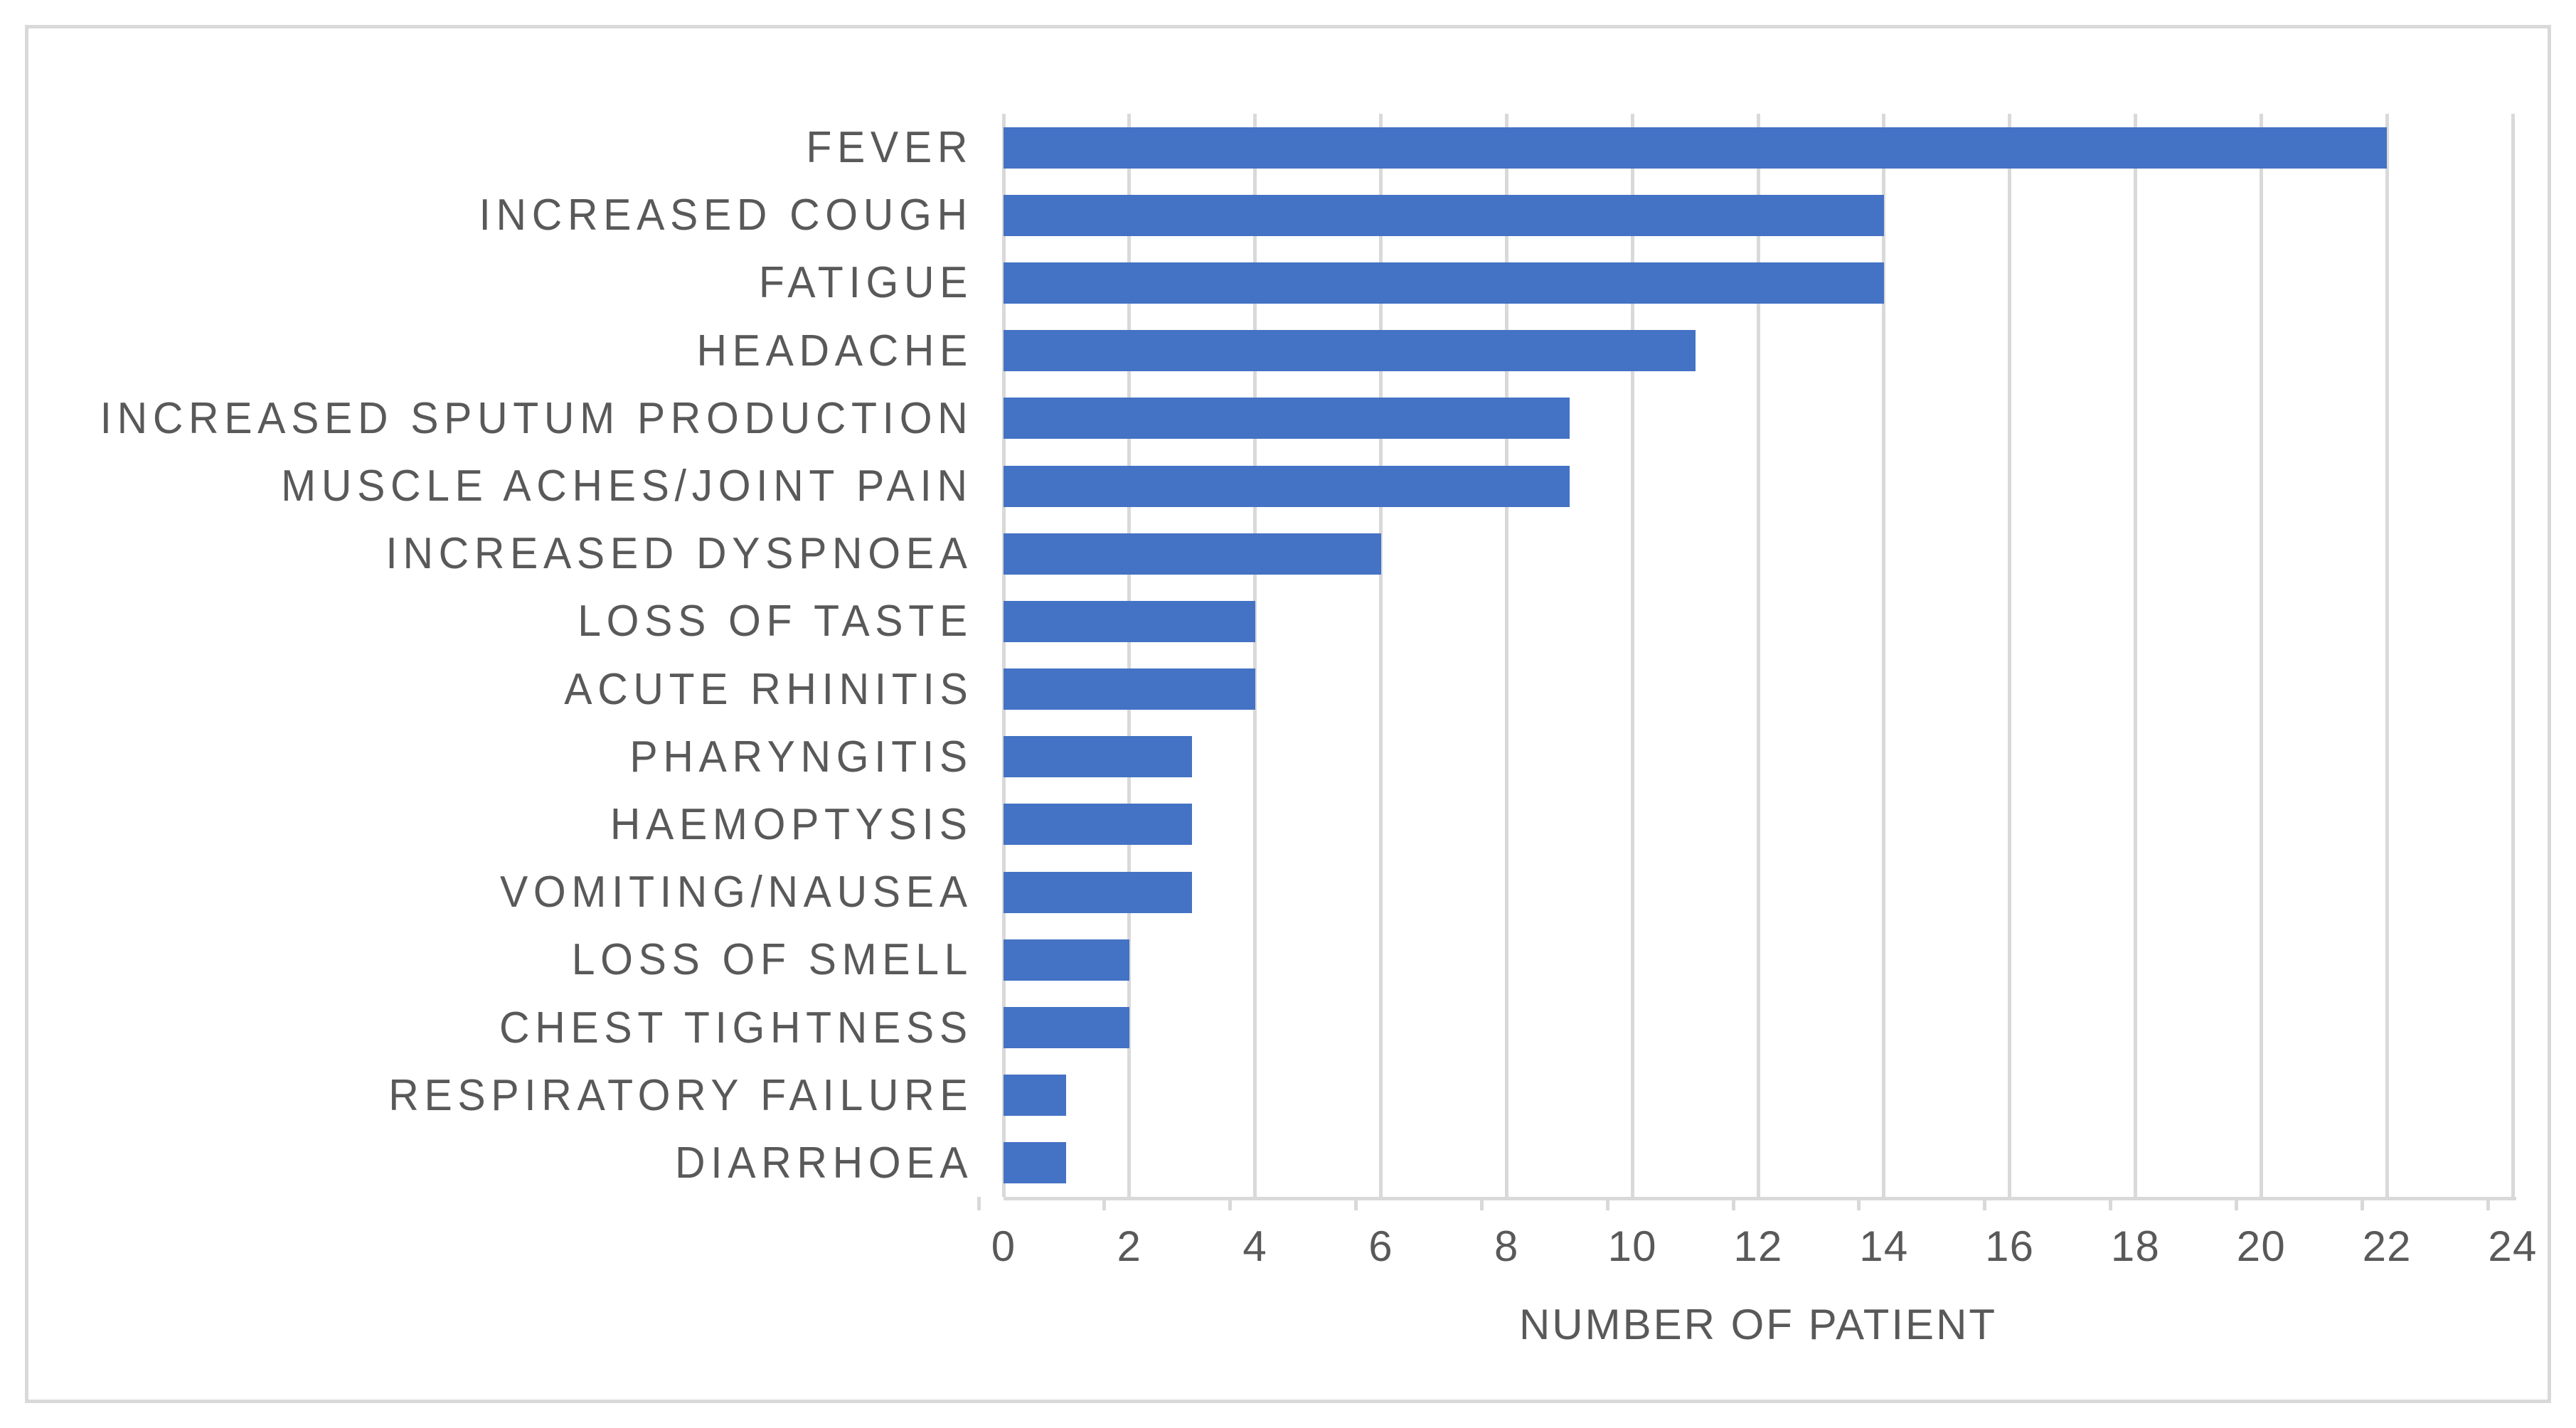 The image size is (2576, 1428). What do you see at coordinates (1192, 554) in the screenshot?
I see `bar-increased-dyspnoea` at bounding box center [1192, 554].